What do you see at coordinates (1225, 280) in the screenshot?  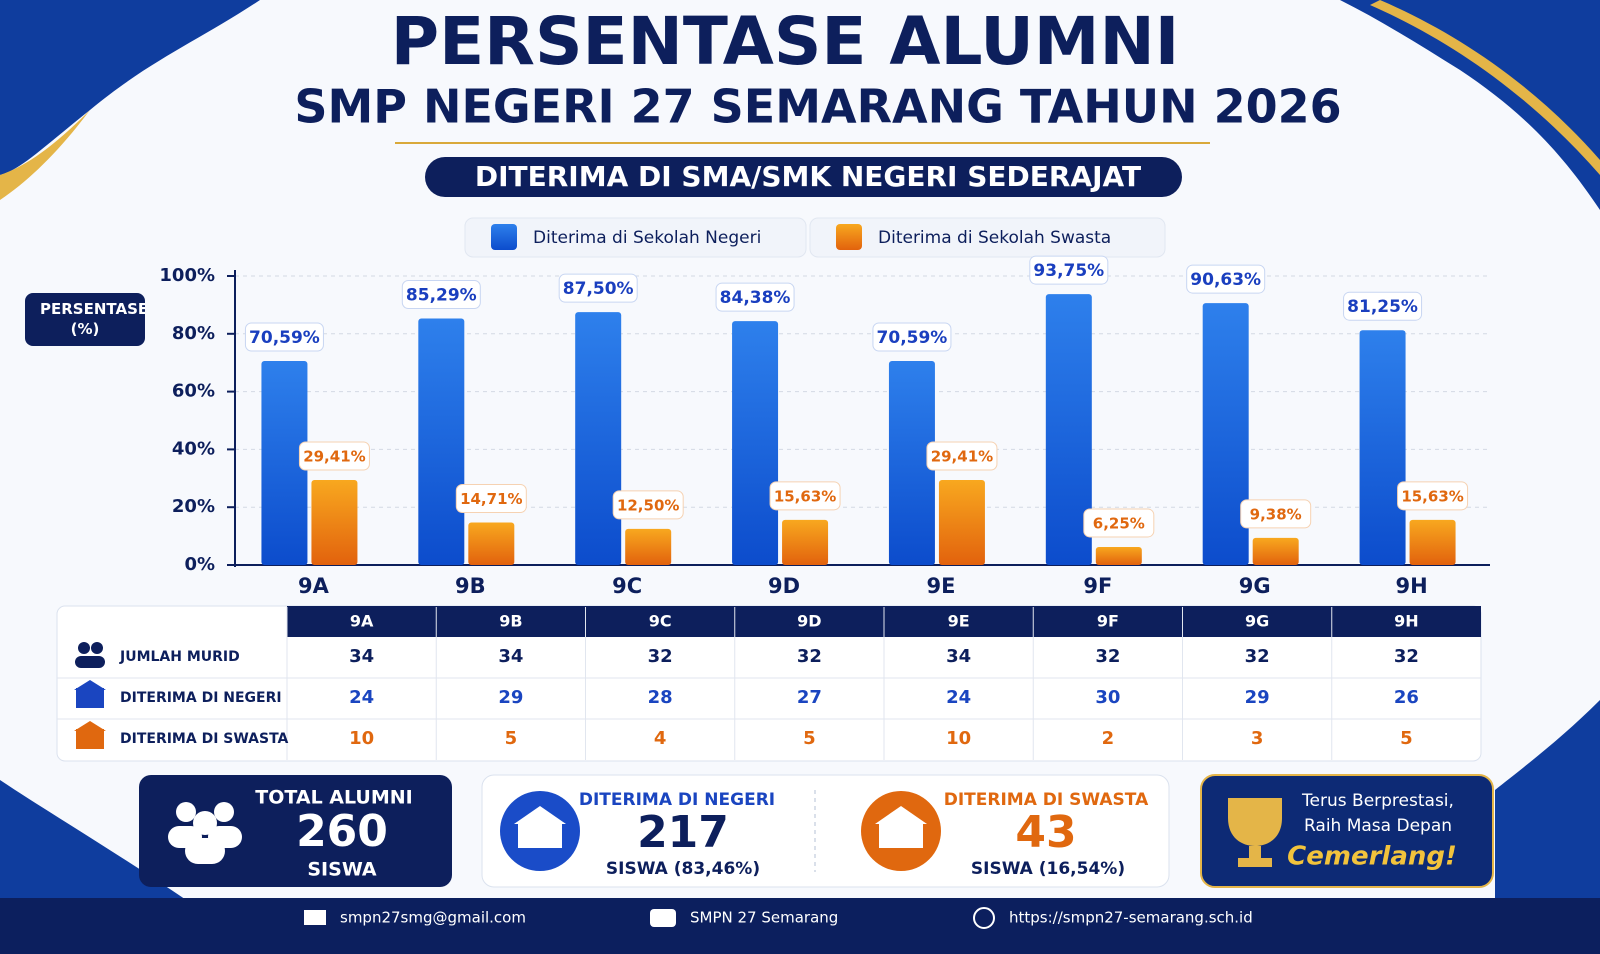 I see `value-label: 90,63%` at bounding box center [1225, 280].